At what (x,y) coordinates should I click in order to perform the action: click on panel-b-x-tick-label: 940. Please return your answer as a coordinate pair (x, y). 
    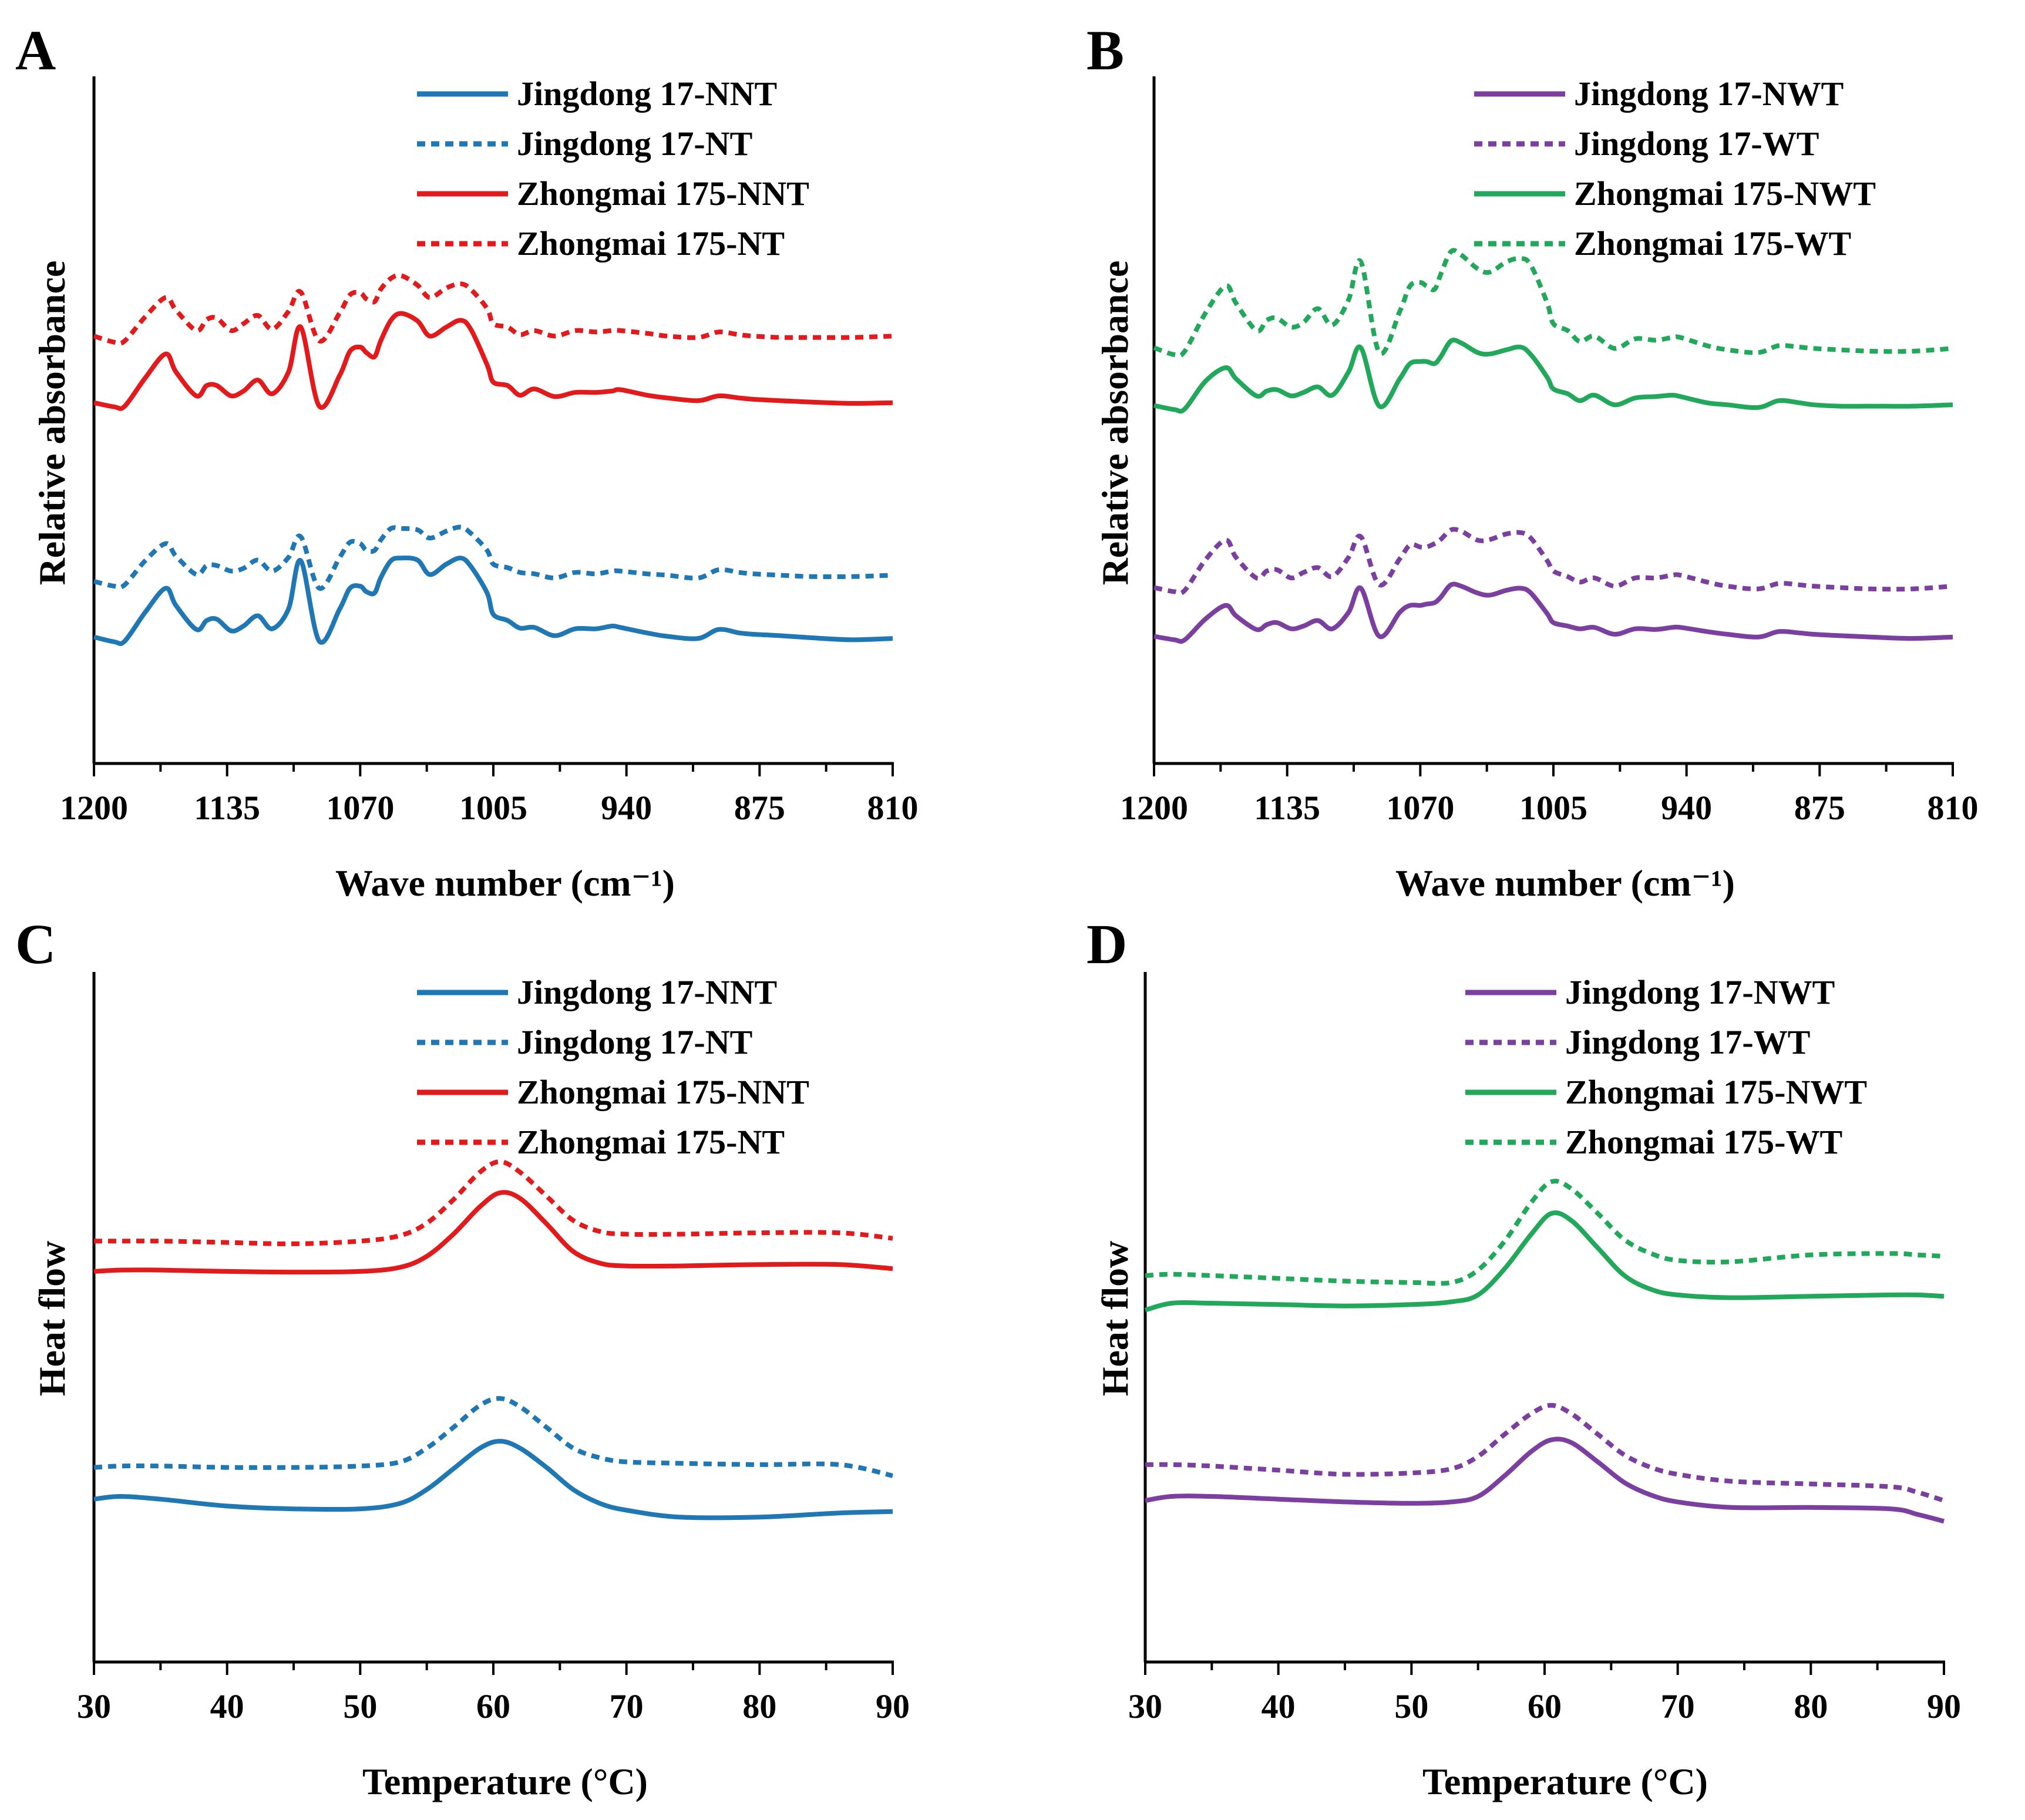
    Looking at the image, I should click on (1686, 808).